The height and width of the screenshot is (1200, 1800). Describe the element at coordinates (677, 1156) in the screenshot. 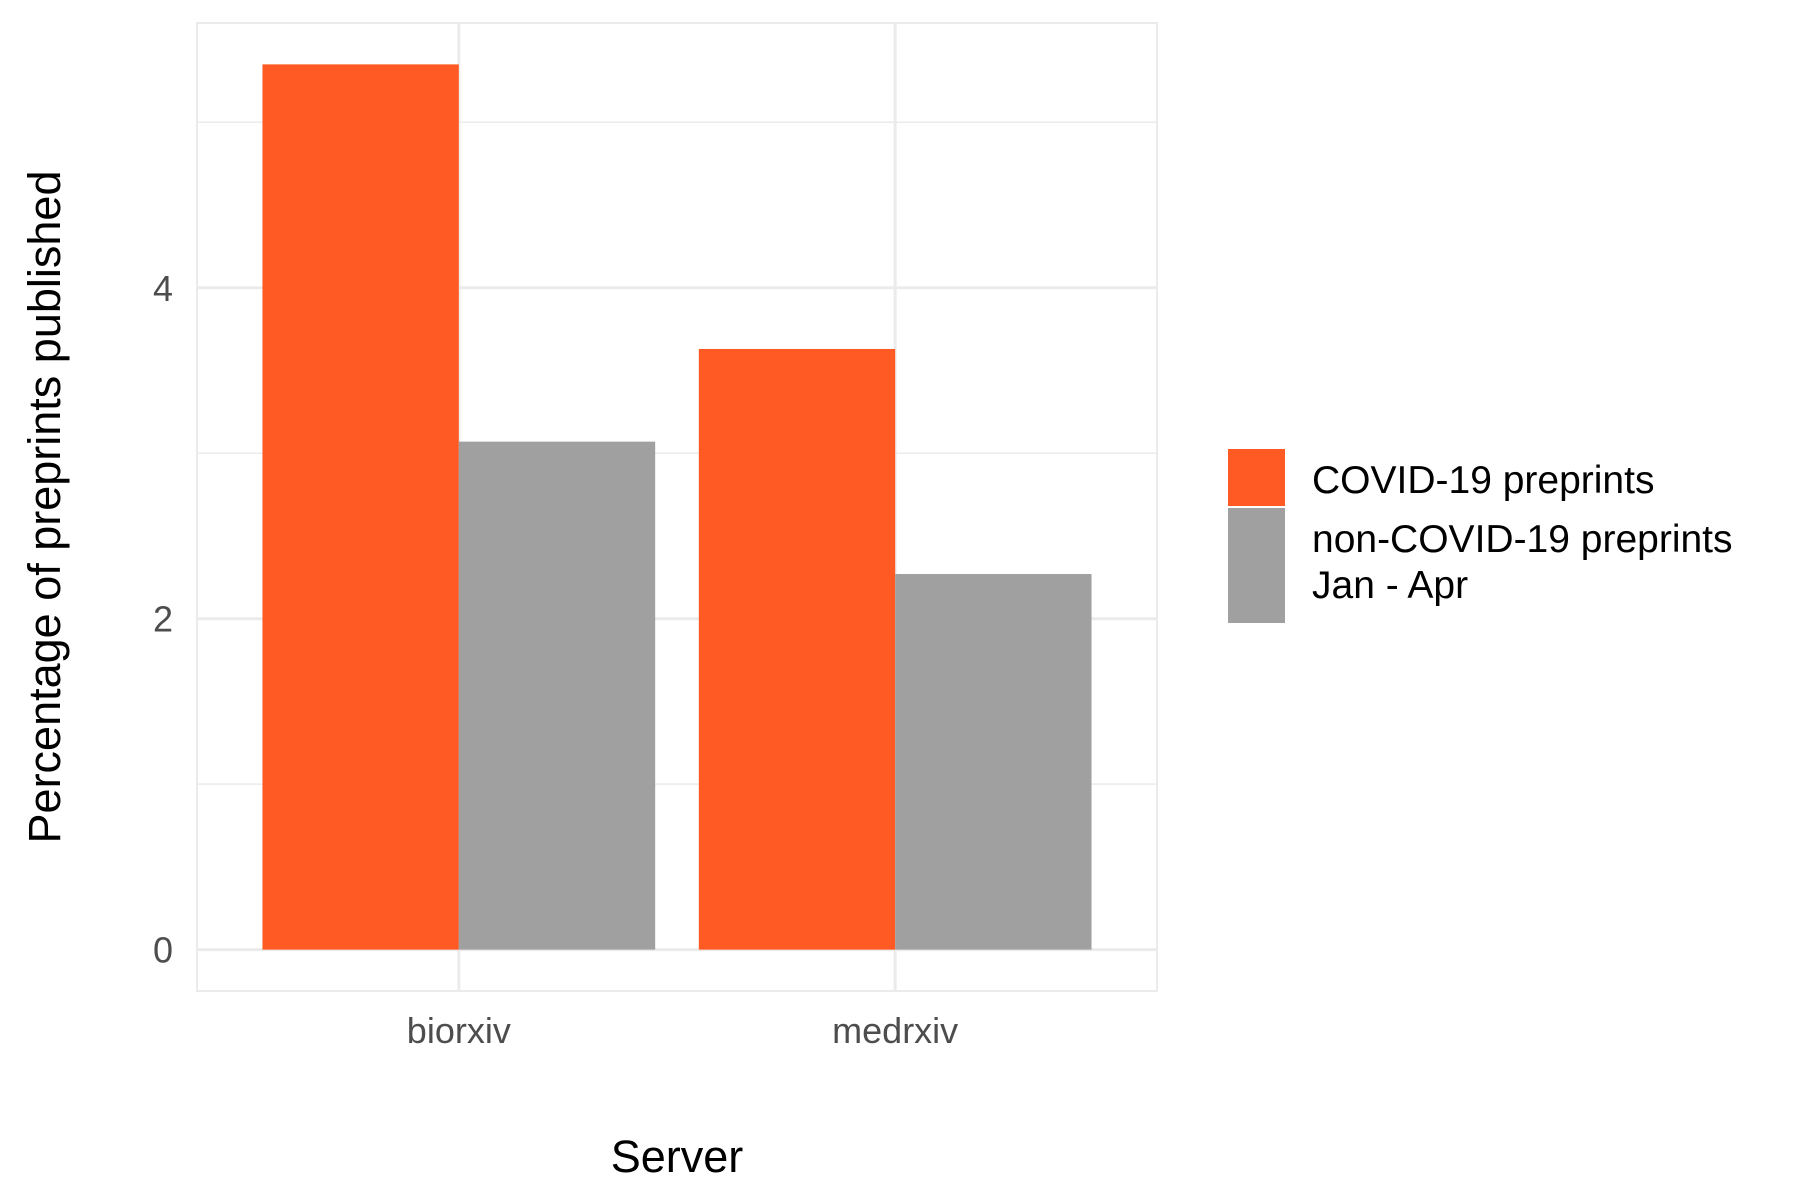

I see `x-axis-title: Server` at that location.